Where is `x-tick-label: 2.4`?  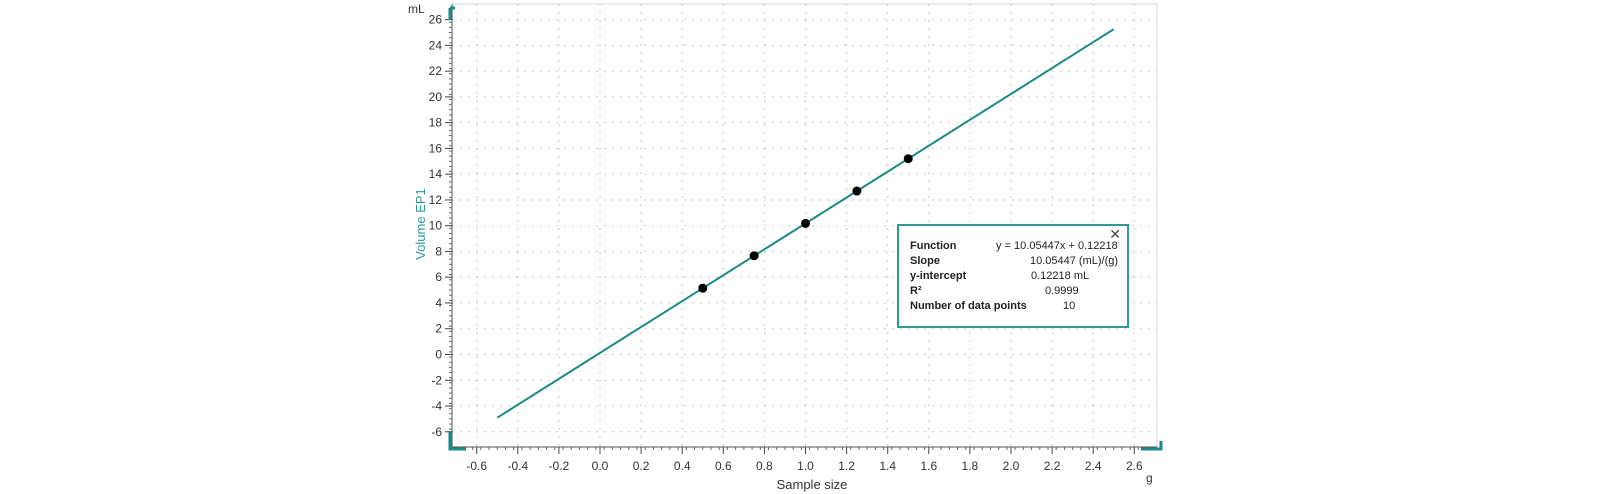 x-tick-label: 2.4 is located at coordinates (1093, 466).